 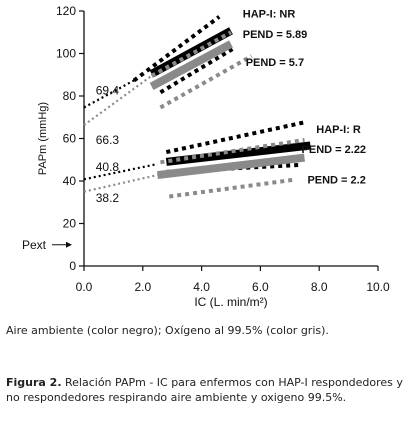 I want to click on annotation-label: PEND = 2.22, so click(x=334, y=150).